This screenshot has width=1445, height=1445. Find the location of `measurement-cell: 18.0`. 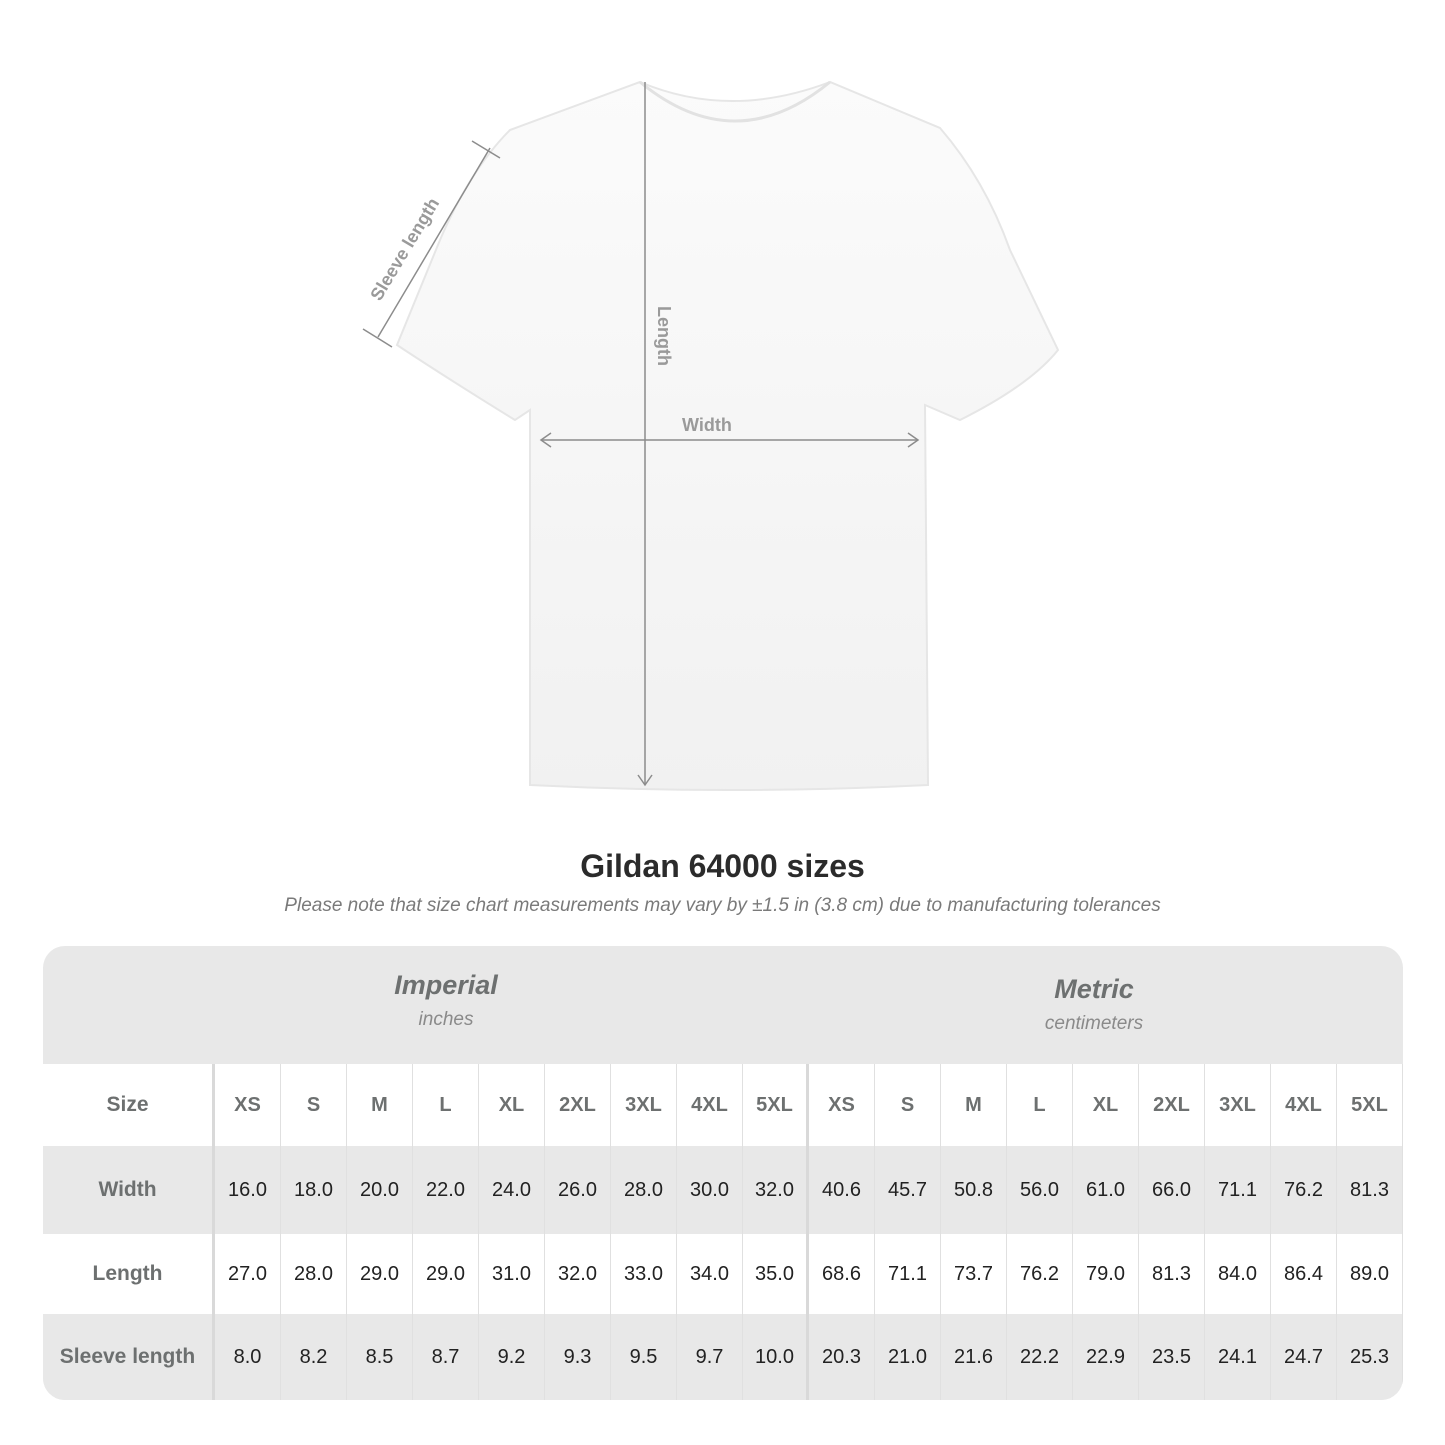

measurement-cell: 18.0 is located at coordinates (314, 1190).